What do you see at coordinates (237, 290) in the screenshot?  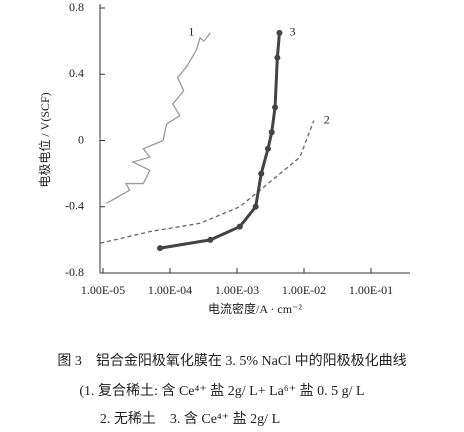 I see `x-tick-label: 1.00E-03` at bounding box center [237, 290].